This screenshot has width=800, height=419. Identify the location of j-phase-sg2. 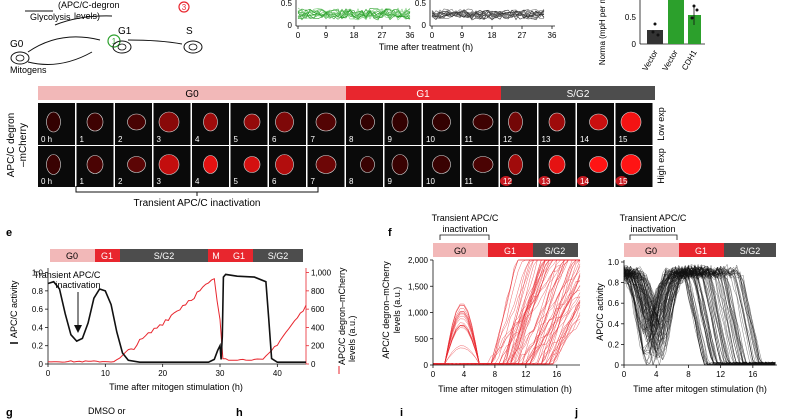
(750, 250).